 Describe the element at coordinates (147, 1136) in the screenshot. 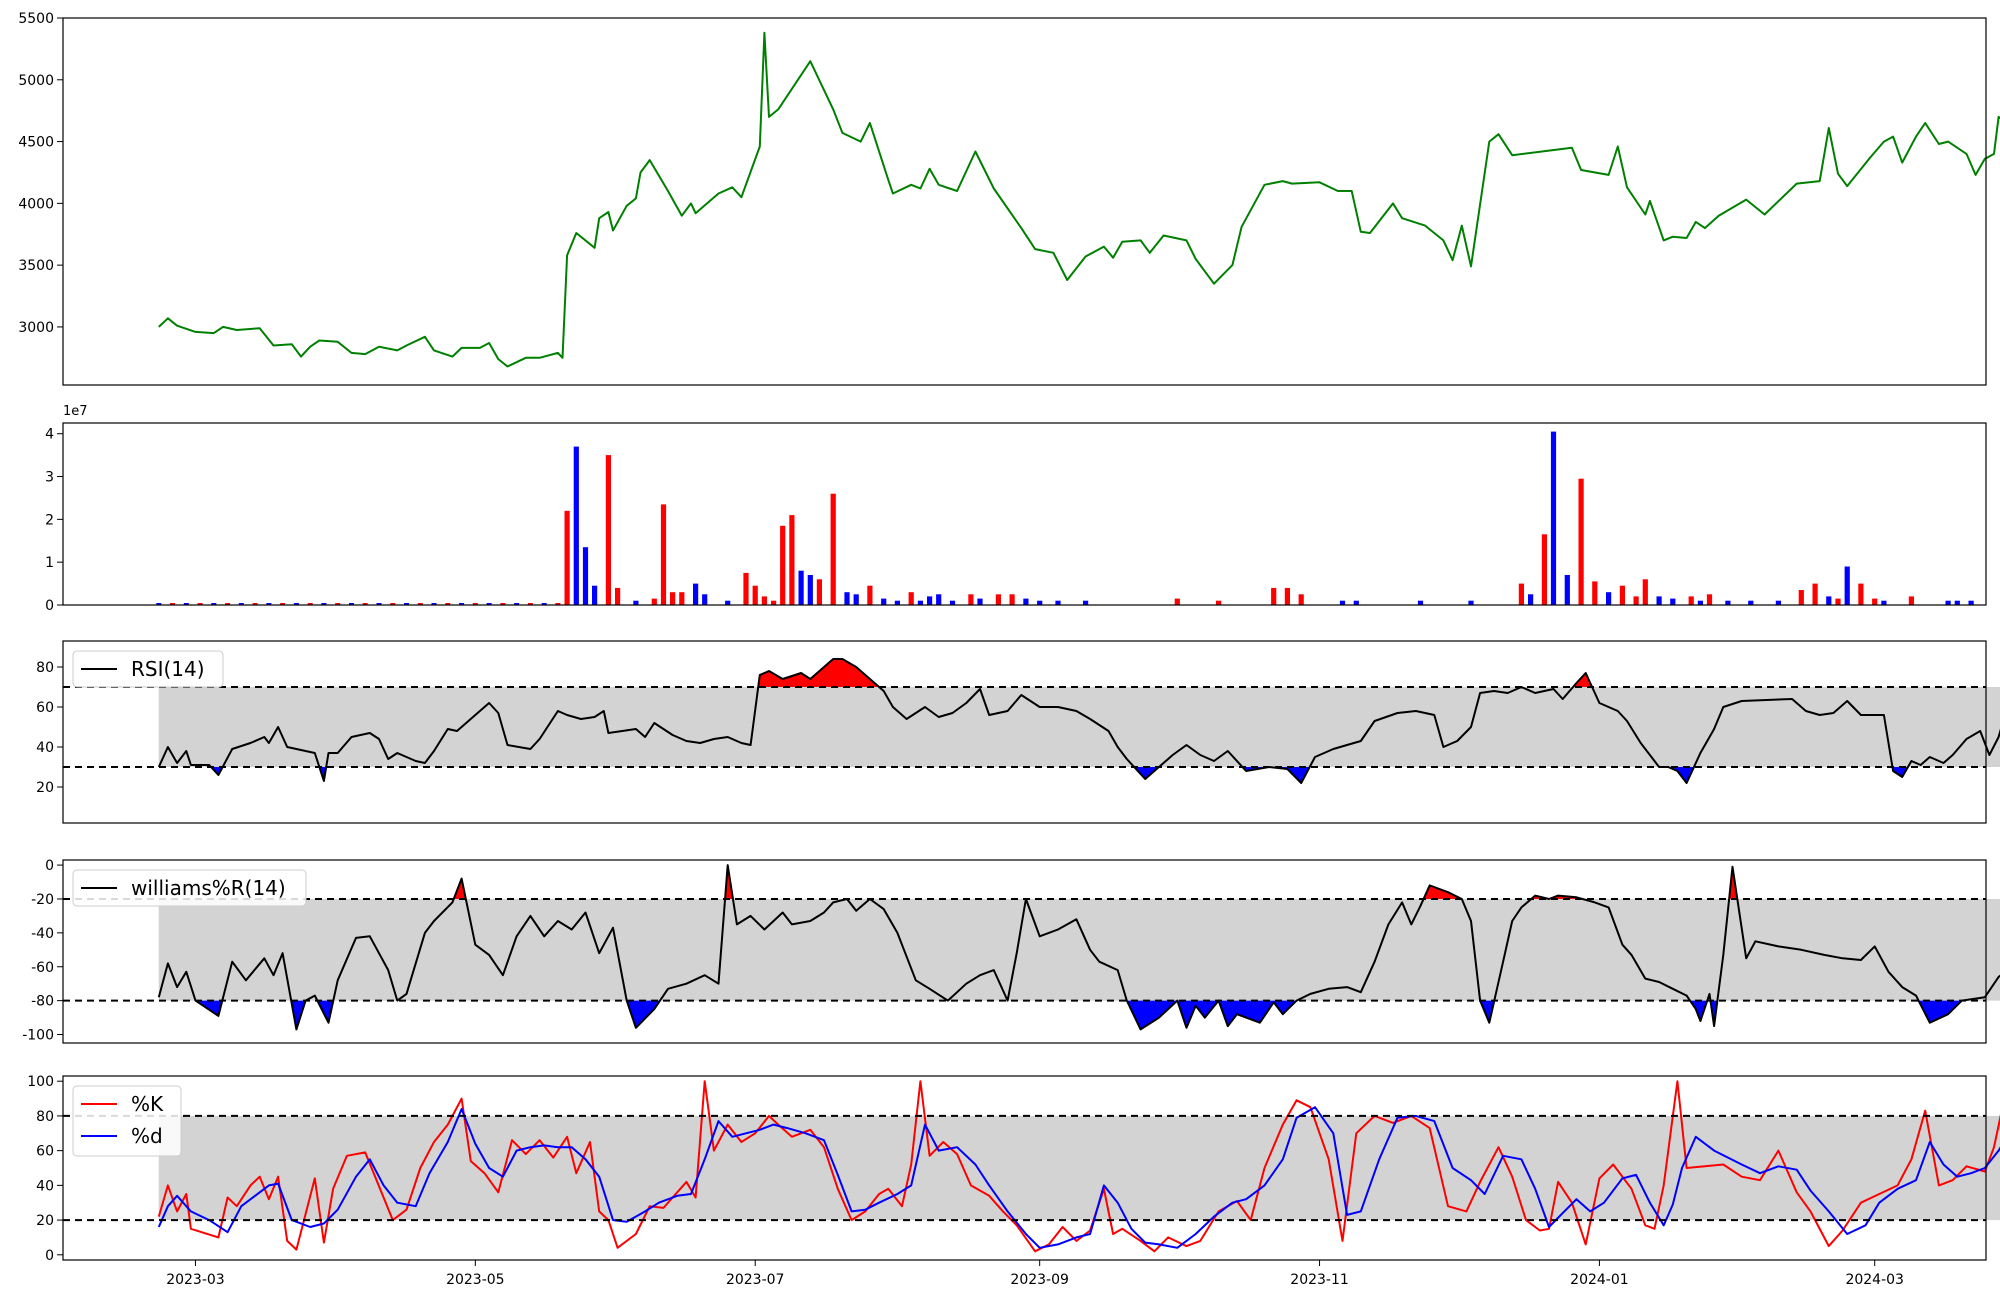

I see `legend-label: %d` at that location.